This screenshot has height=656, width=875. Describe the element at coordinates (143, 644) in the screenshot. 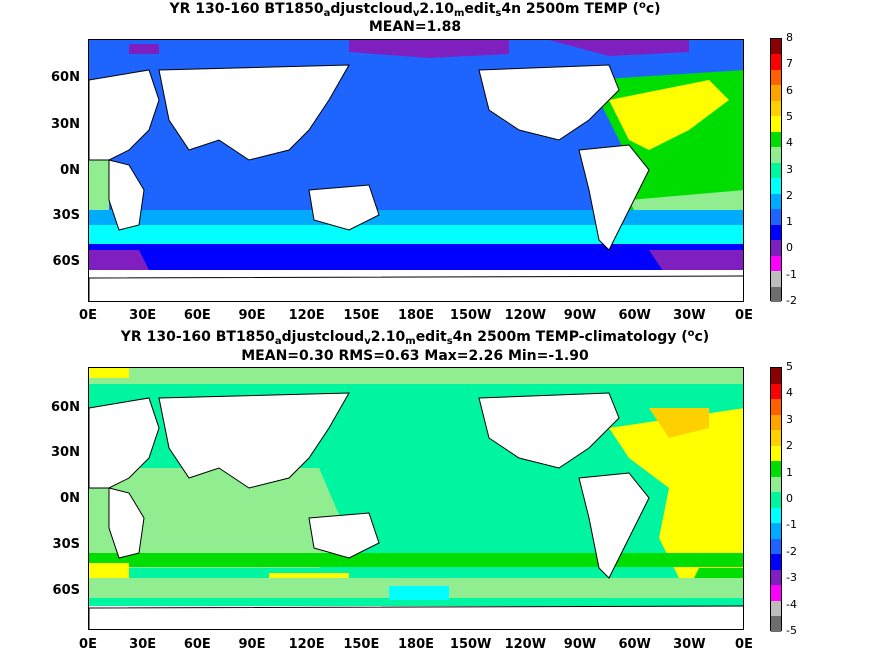

I see `panel2-lon-label: 30E` at that location.